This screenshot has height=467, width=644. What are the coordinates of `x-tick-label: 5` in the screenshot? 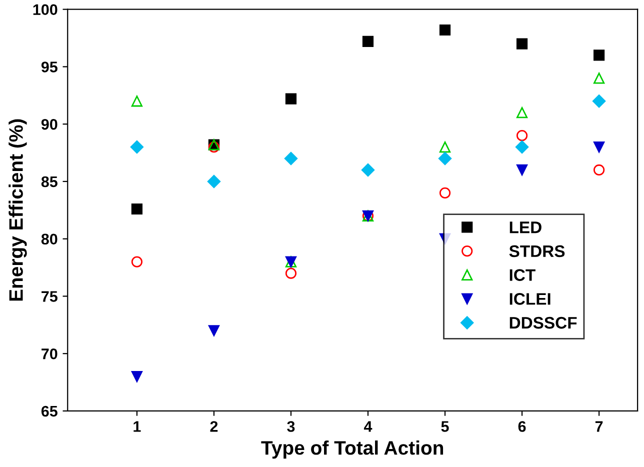 It's located at (445, 426).